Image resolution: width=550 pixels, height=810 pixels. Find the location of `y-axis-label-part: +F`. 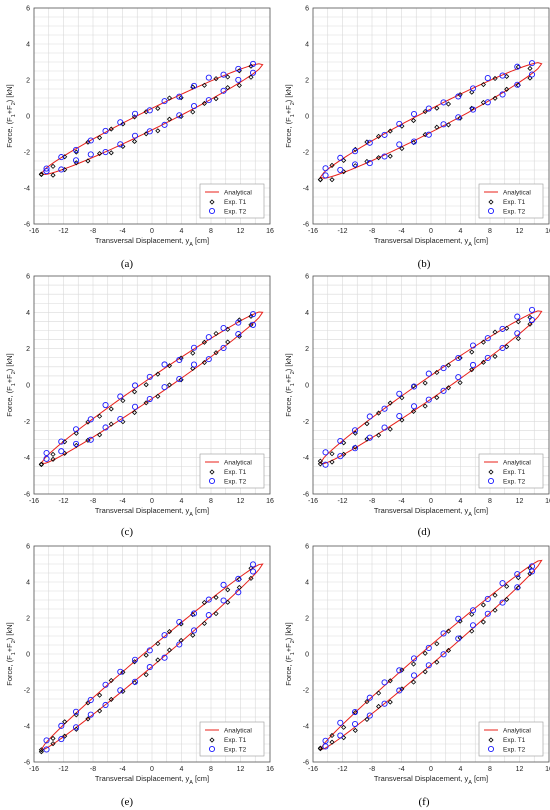

y-axis-label-part: +F is located at coordinates (9, 109).